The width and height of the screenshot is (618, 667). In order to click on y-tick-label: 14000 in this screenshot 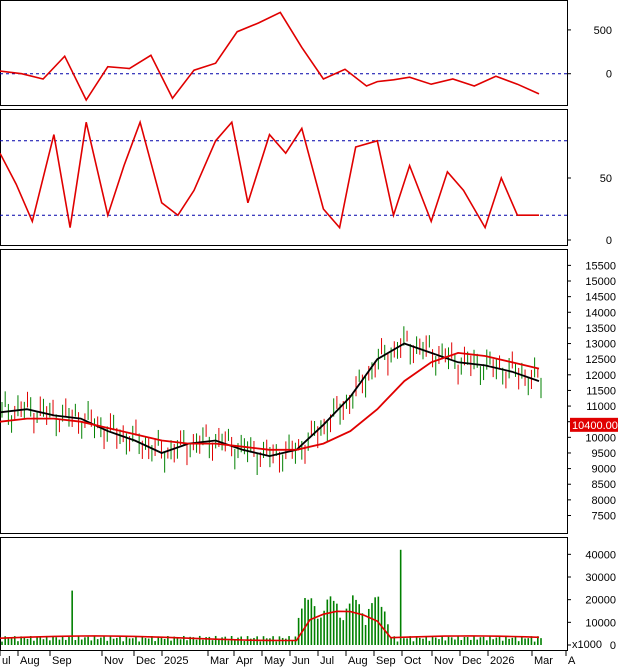, I will do `click(600, 313)`.